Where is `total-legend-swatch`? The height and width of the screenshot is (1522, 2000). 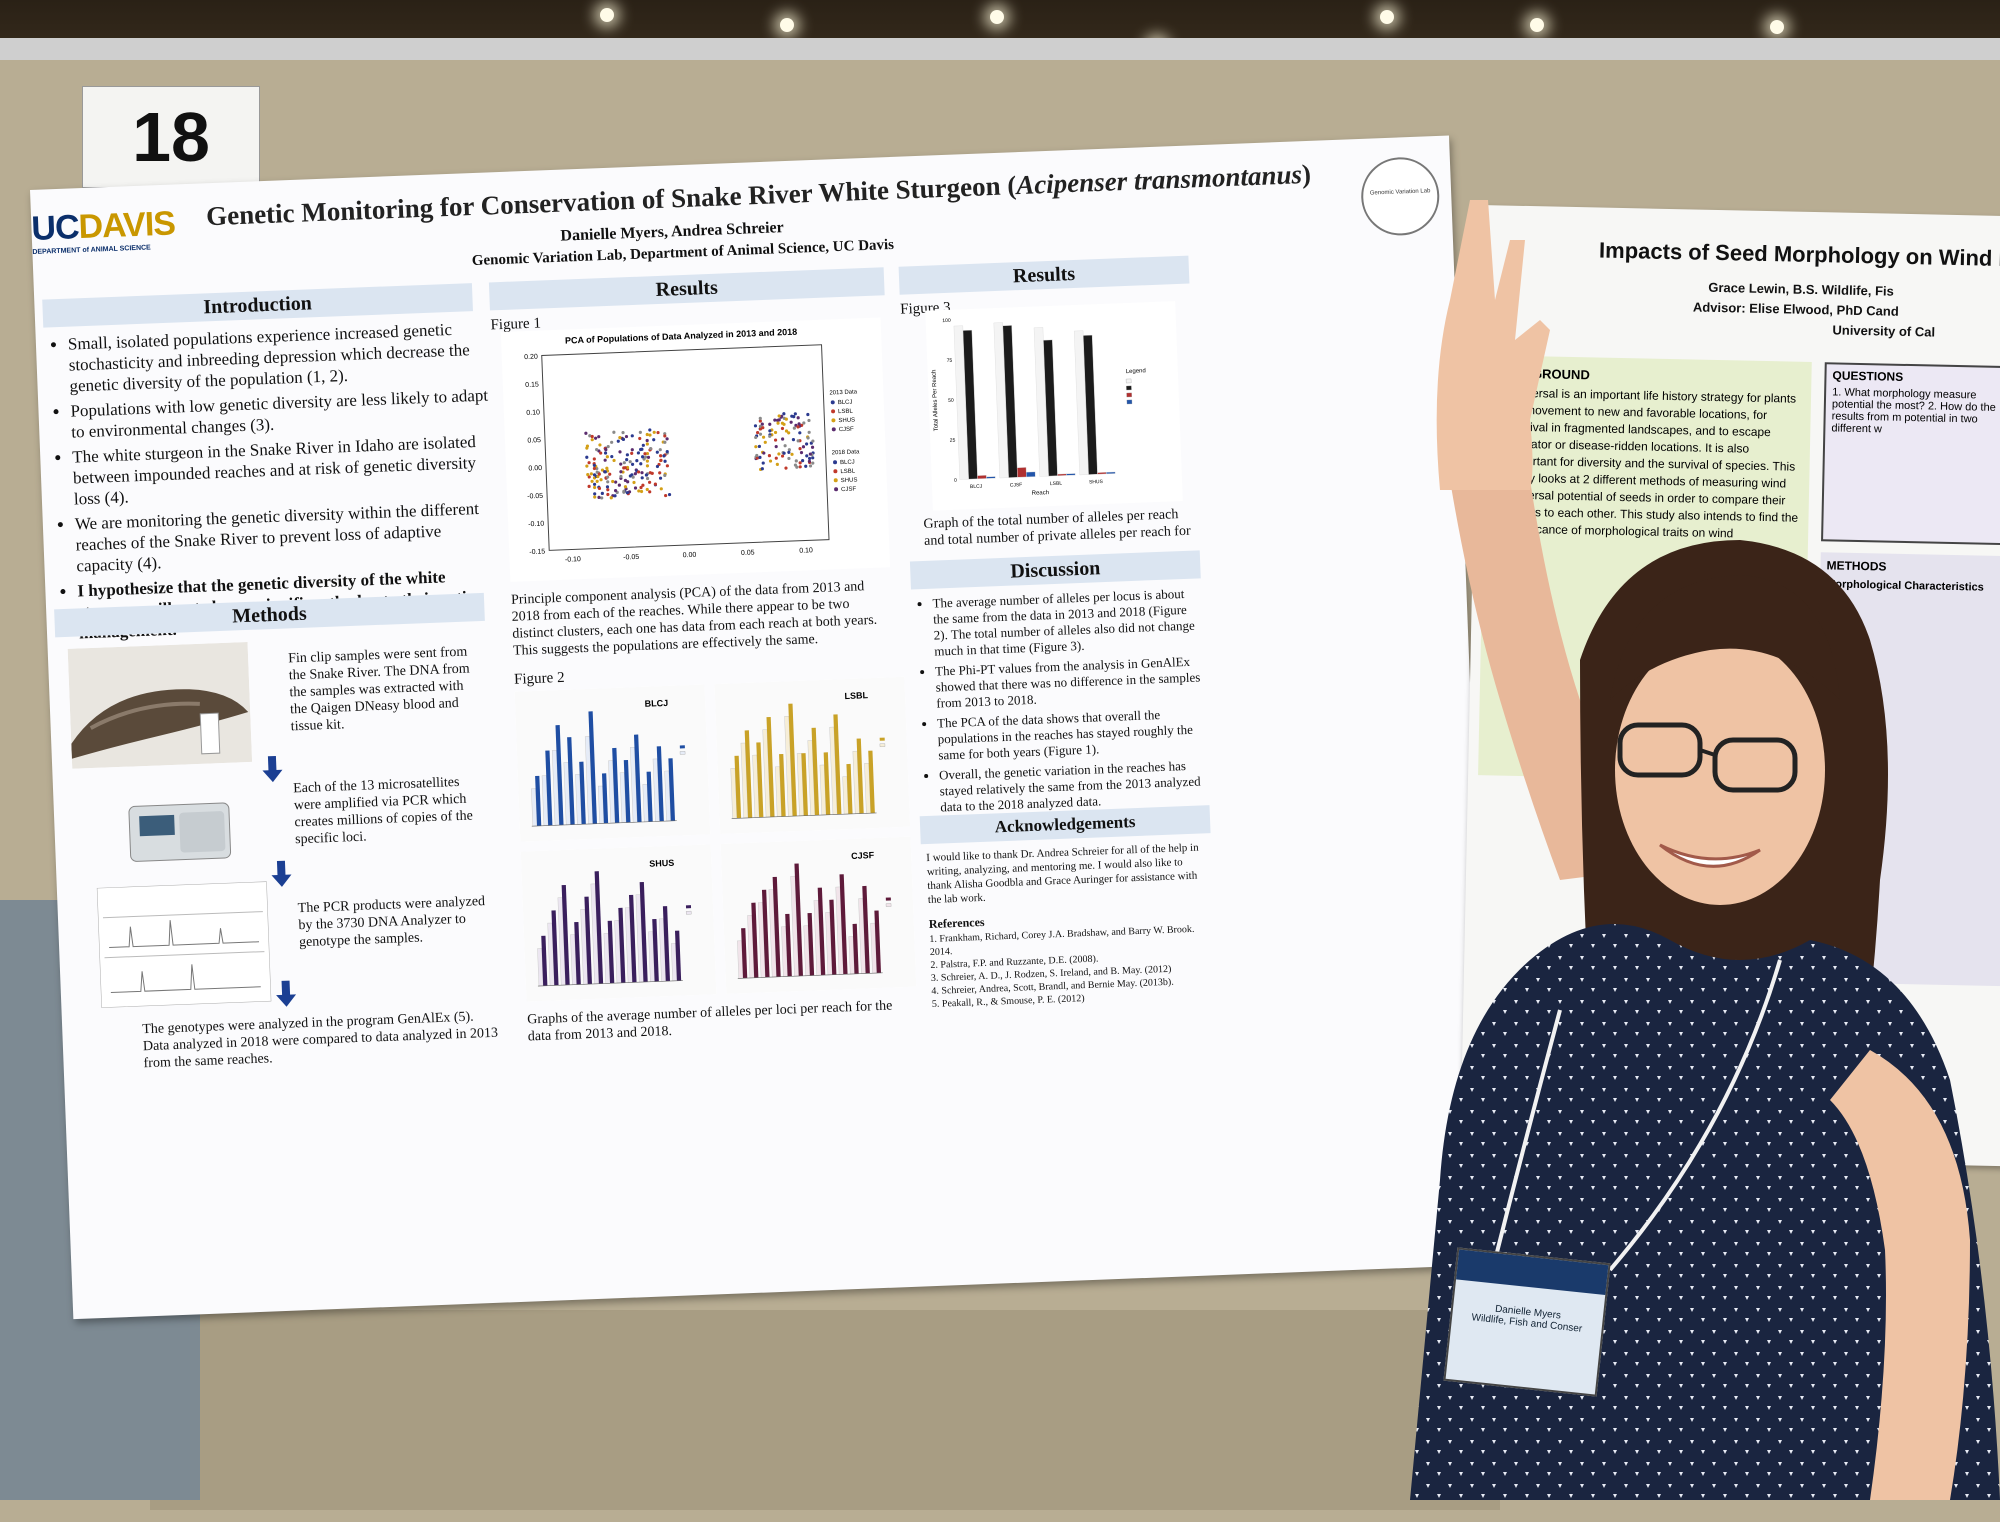
total-legend-swatch is located at coordinates (1129, 388).